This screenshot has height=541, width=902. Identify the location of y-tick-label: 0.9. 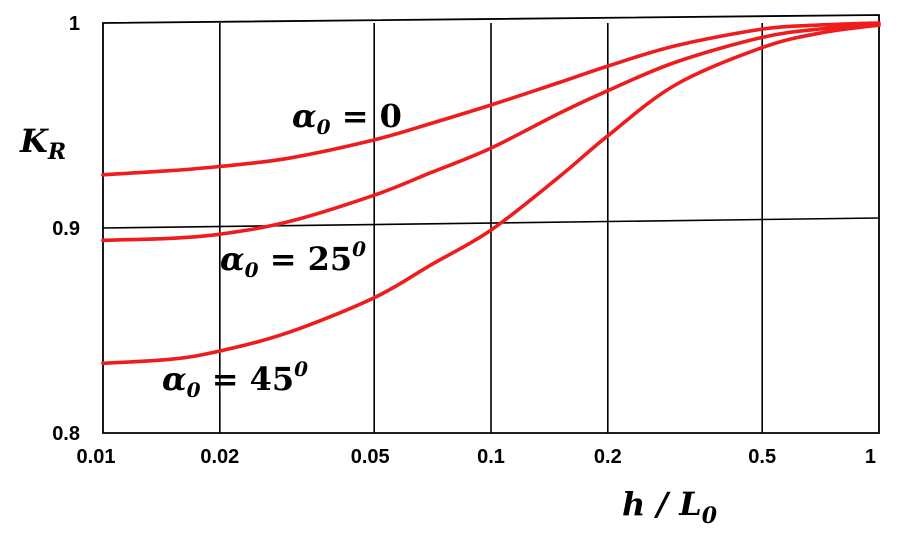
(66, 229).